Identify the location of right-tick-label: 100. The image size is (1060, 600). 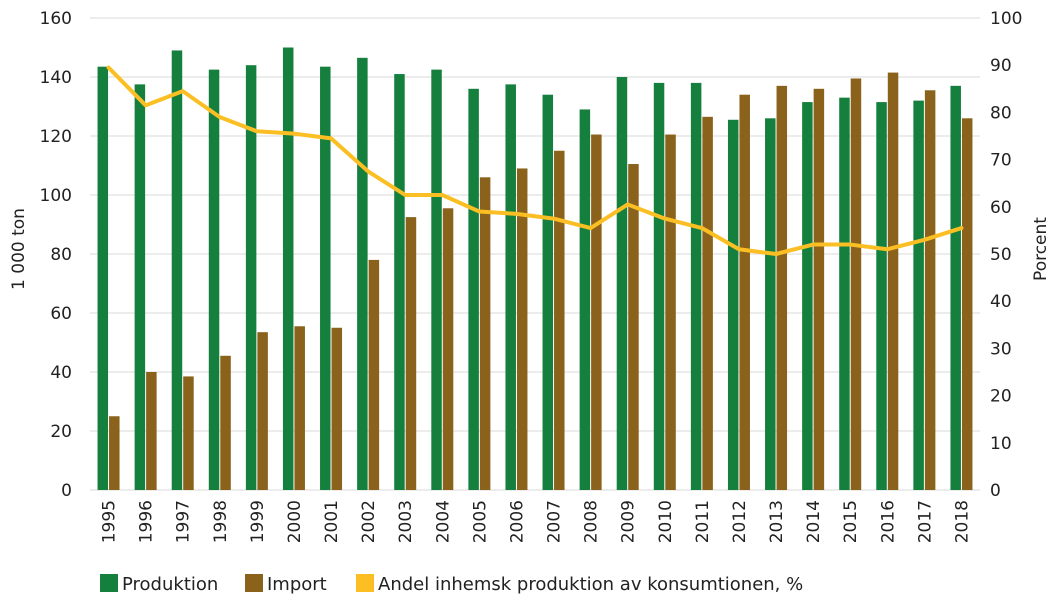
(1006, 19).